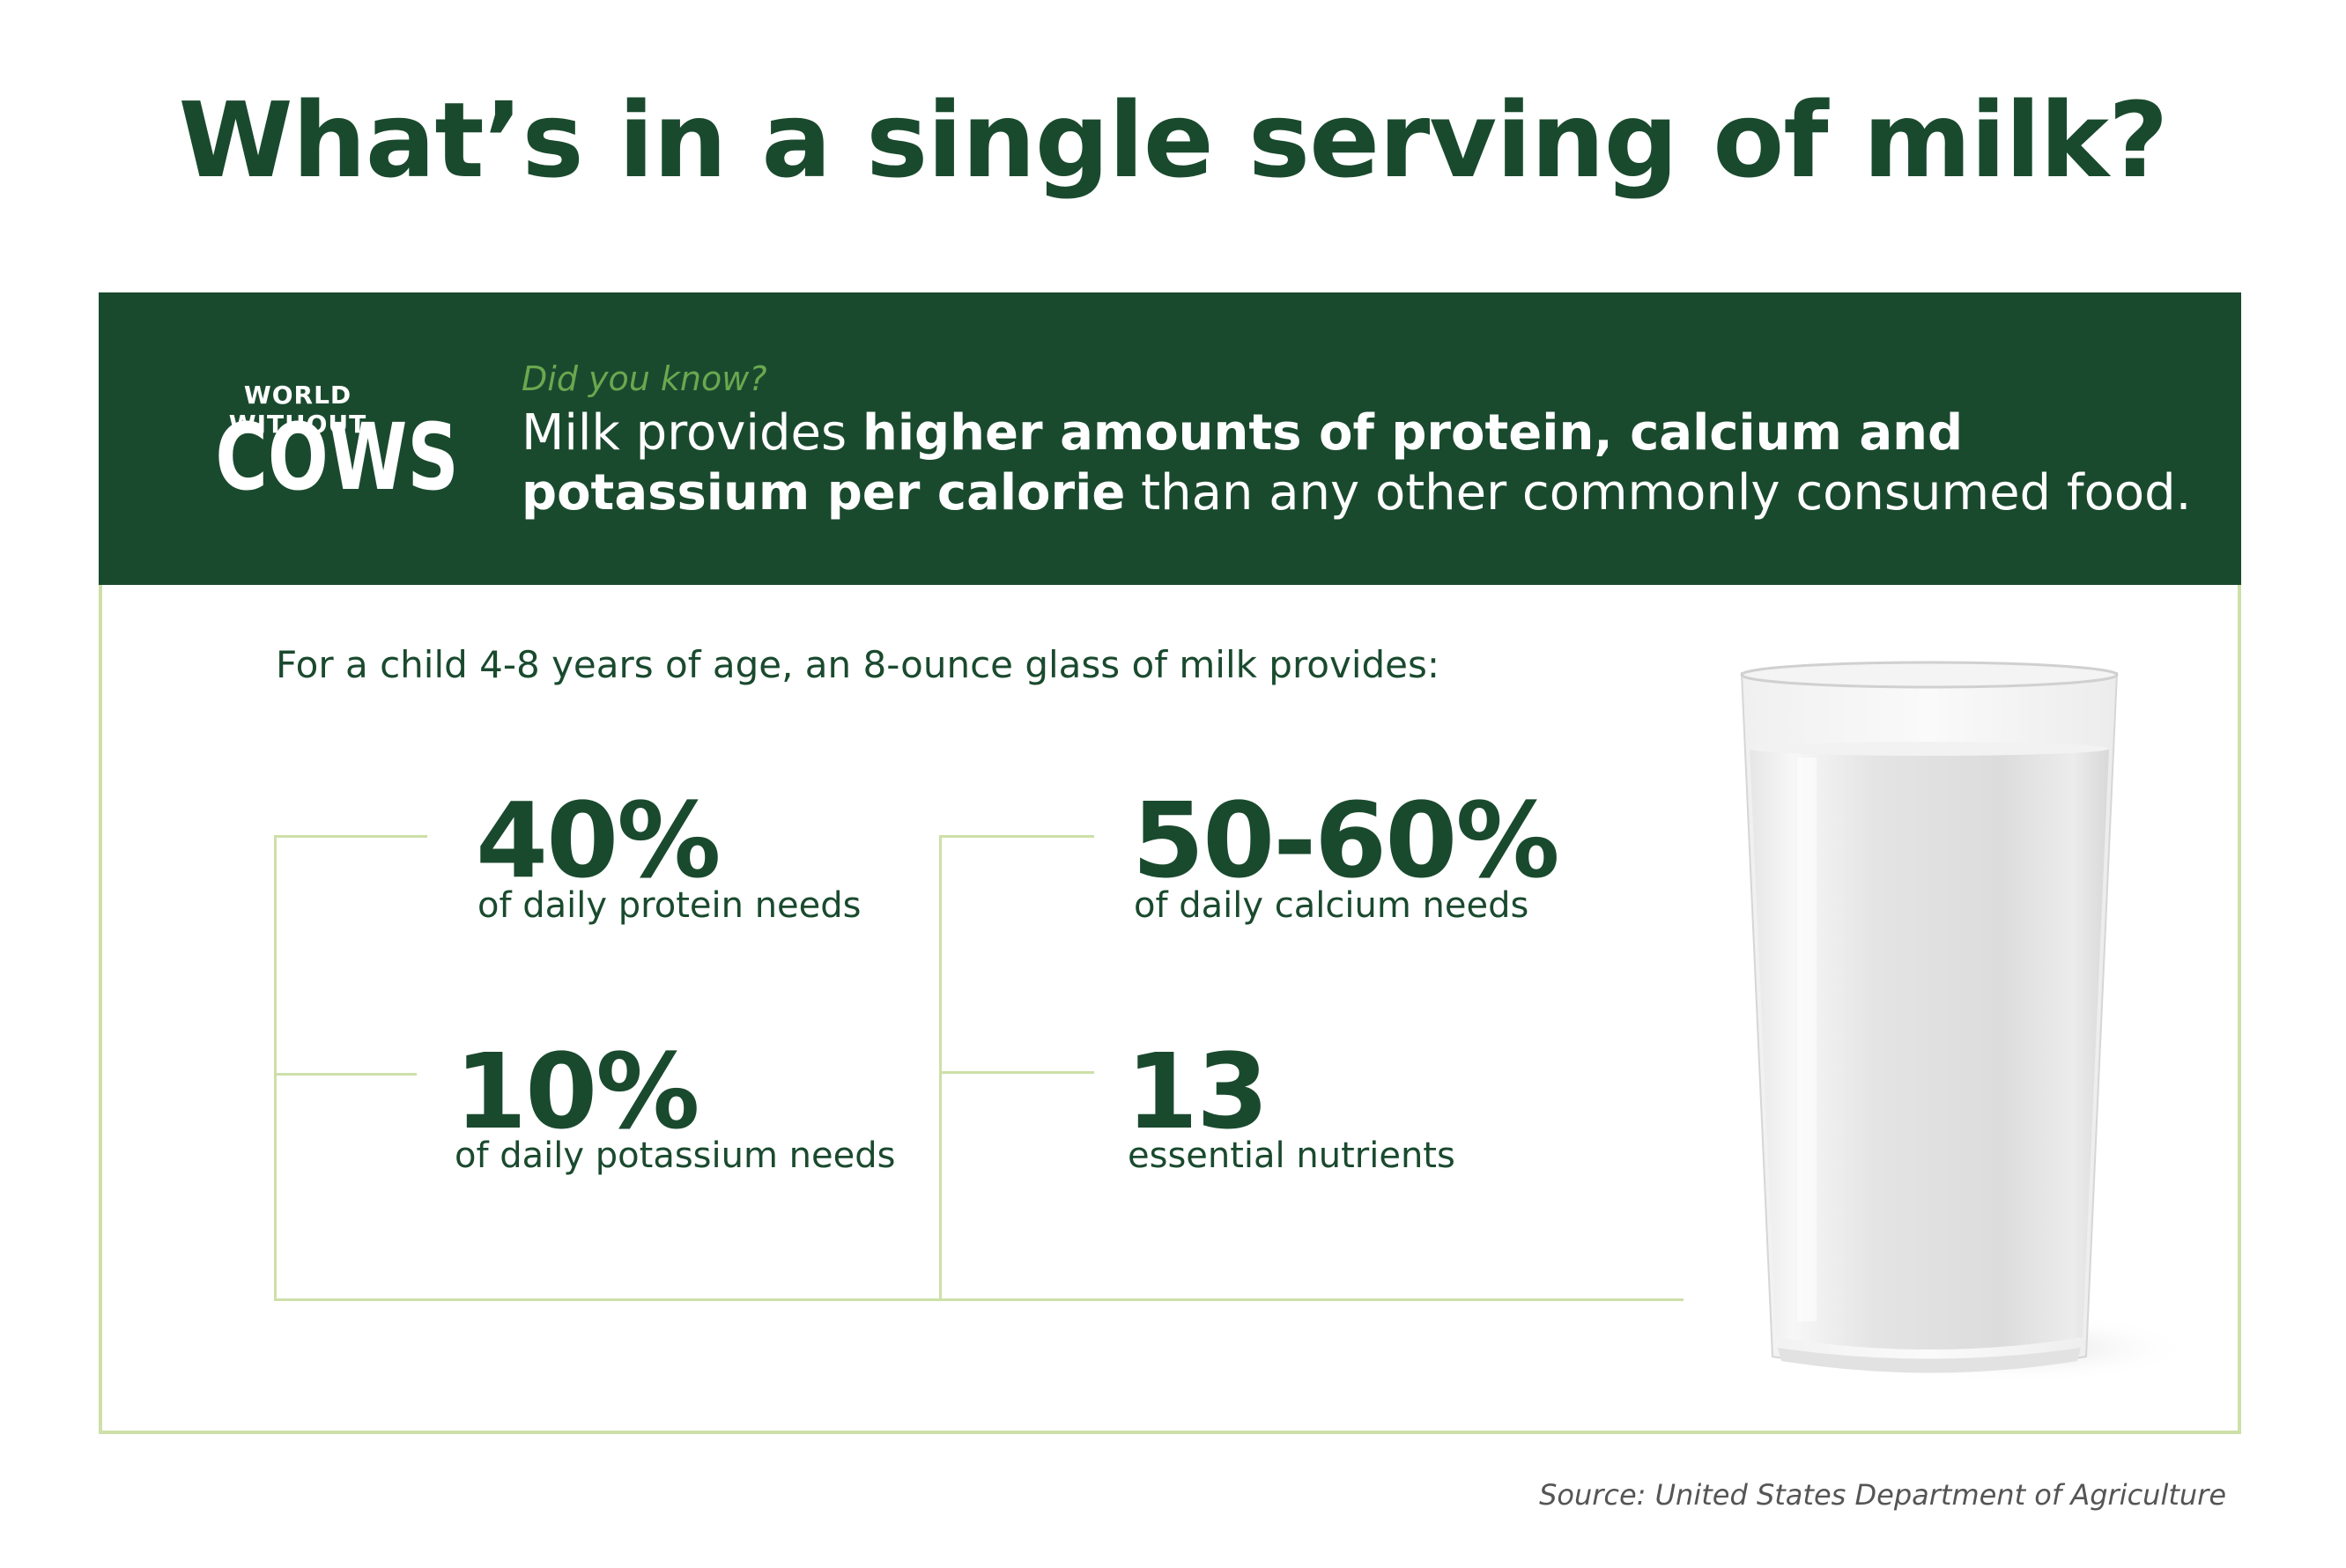 This screenshot has width=2346, height=1568. What do you see at coordinates (1331, 905) in the screenshot?
I see `calcium-label: of daily calcium needs` at bounding box center [1331, 905].